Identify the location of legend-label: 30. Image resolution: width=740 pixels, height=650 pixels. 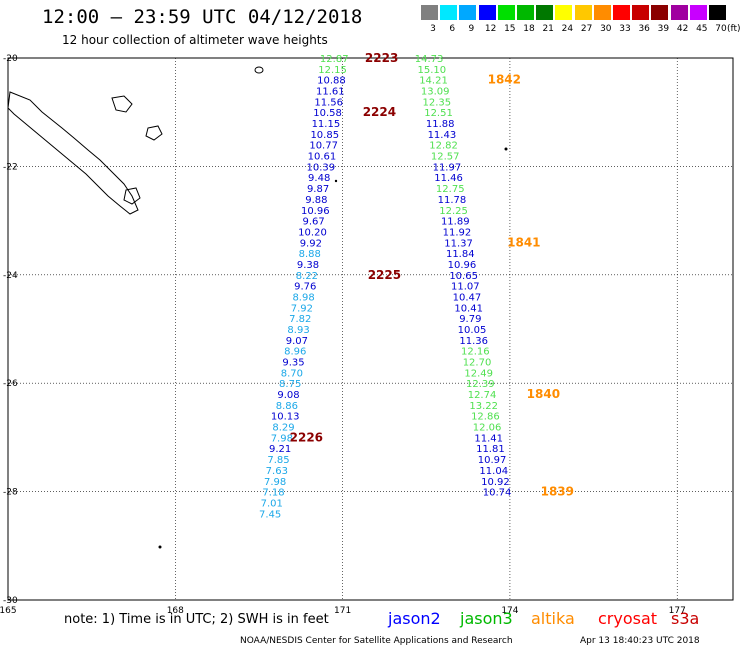
(606, 29).